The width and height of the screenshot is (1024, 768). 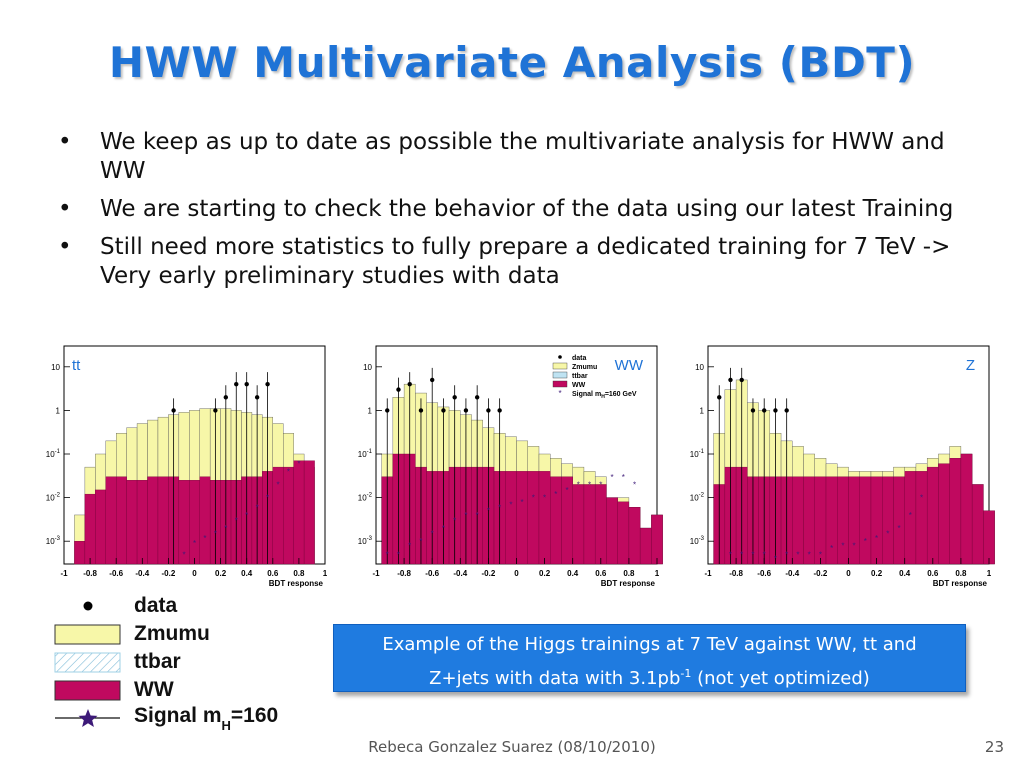 I want to click on x-tick-label: 0.6, so click(x=933, y=573).